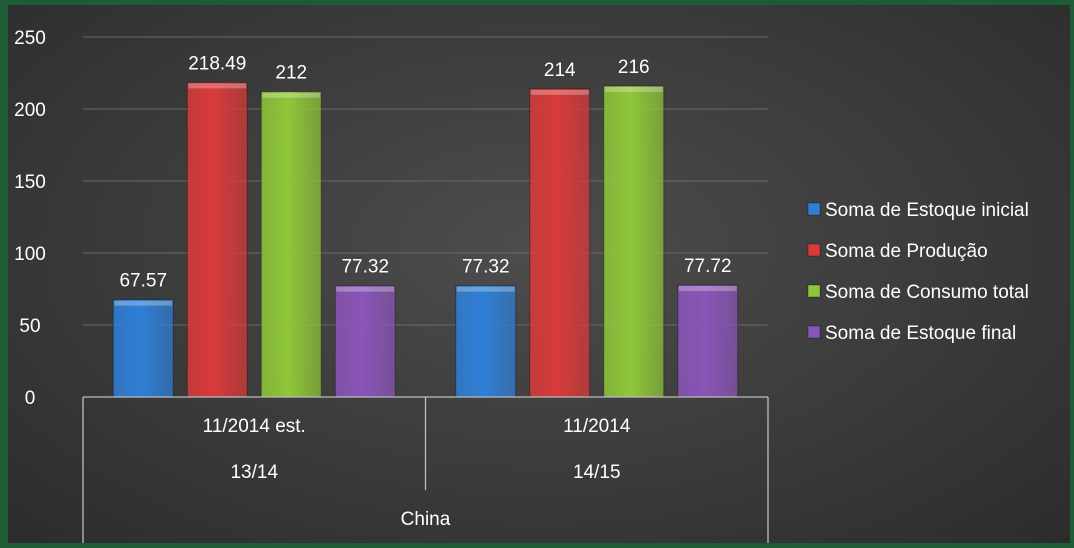  Describe the element at coordinates (708, 266) in the screenshot. I see `data-label: 77.72` at that location.